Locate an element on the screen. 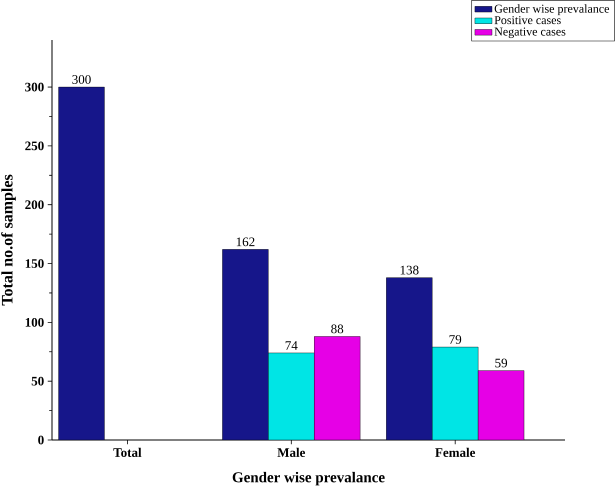  y-tick-label: 50 is located at coordinates (38, 381).